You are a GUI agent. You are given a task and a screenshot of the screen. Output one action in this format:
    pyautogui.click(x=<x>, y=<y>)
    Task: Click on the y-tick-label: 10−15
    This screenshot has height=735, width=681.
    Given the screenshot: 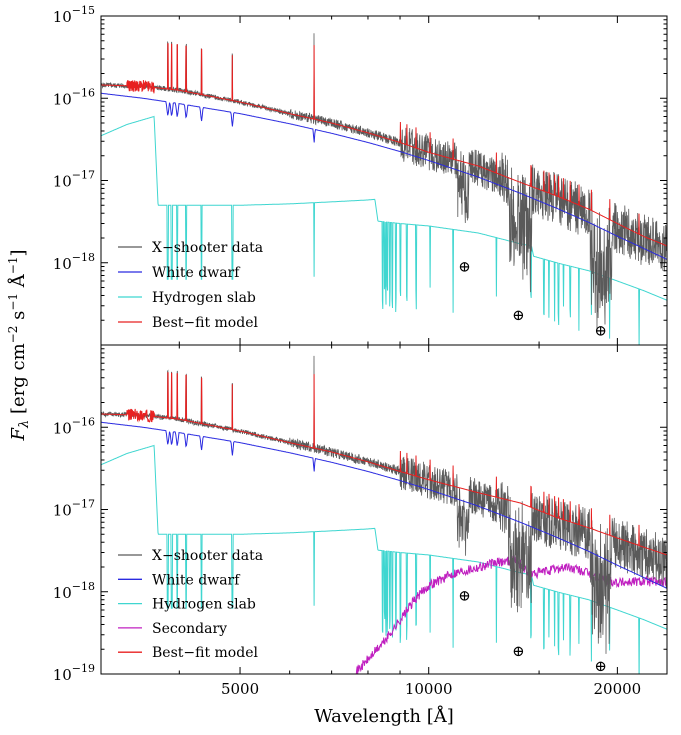 What is the action you would take?
    pyautogui.click(x=74, y=15)
    